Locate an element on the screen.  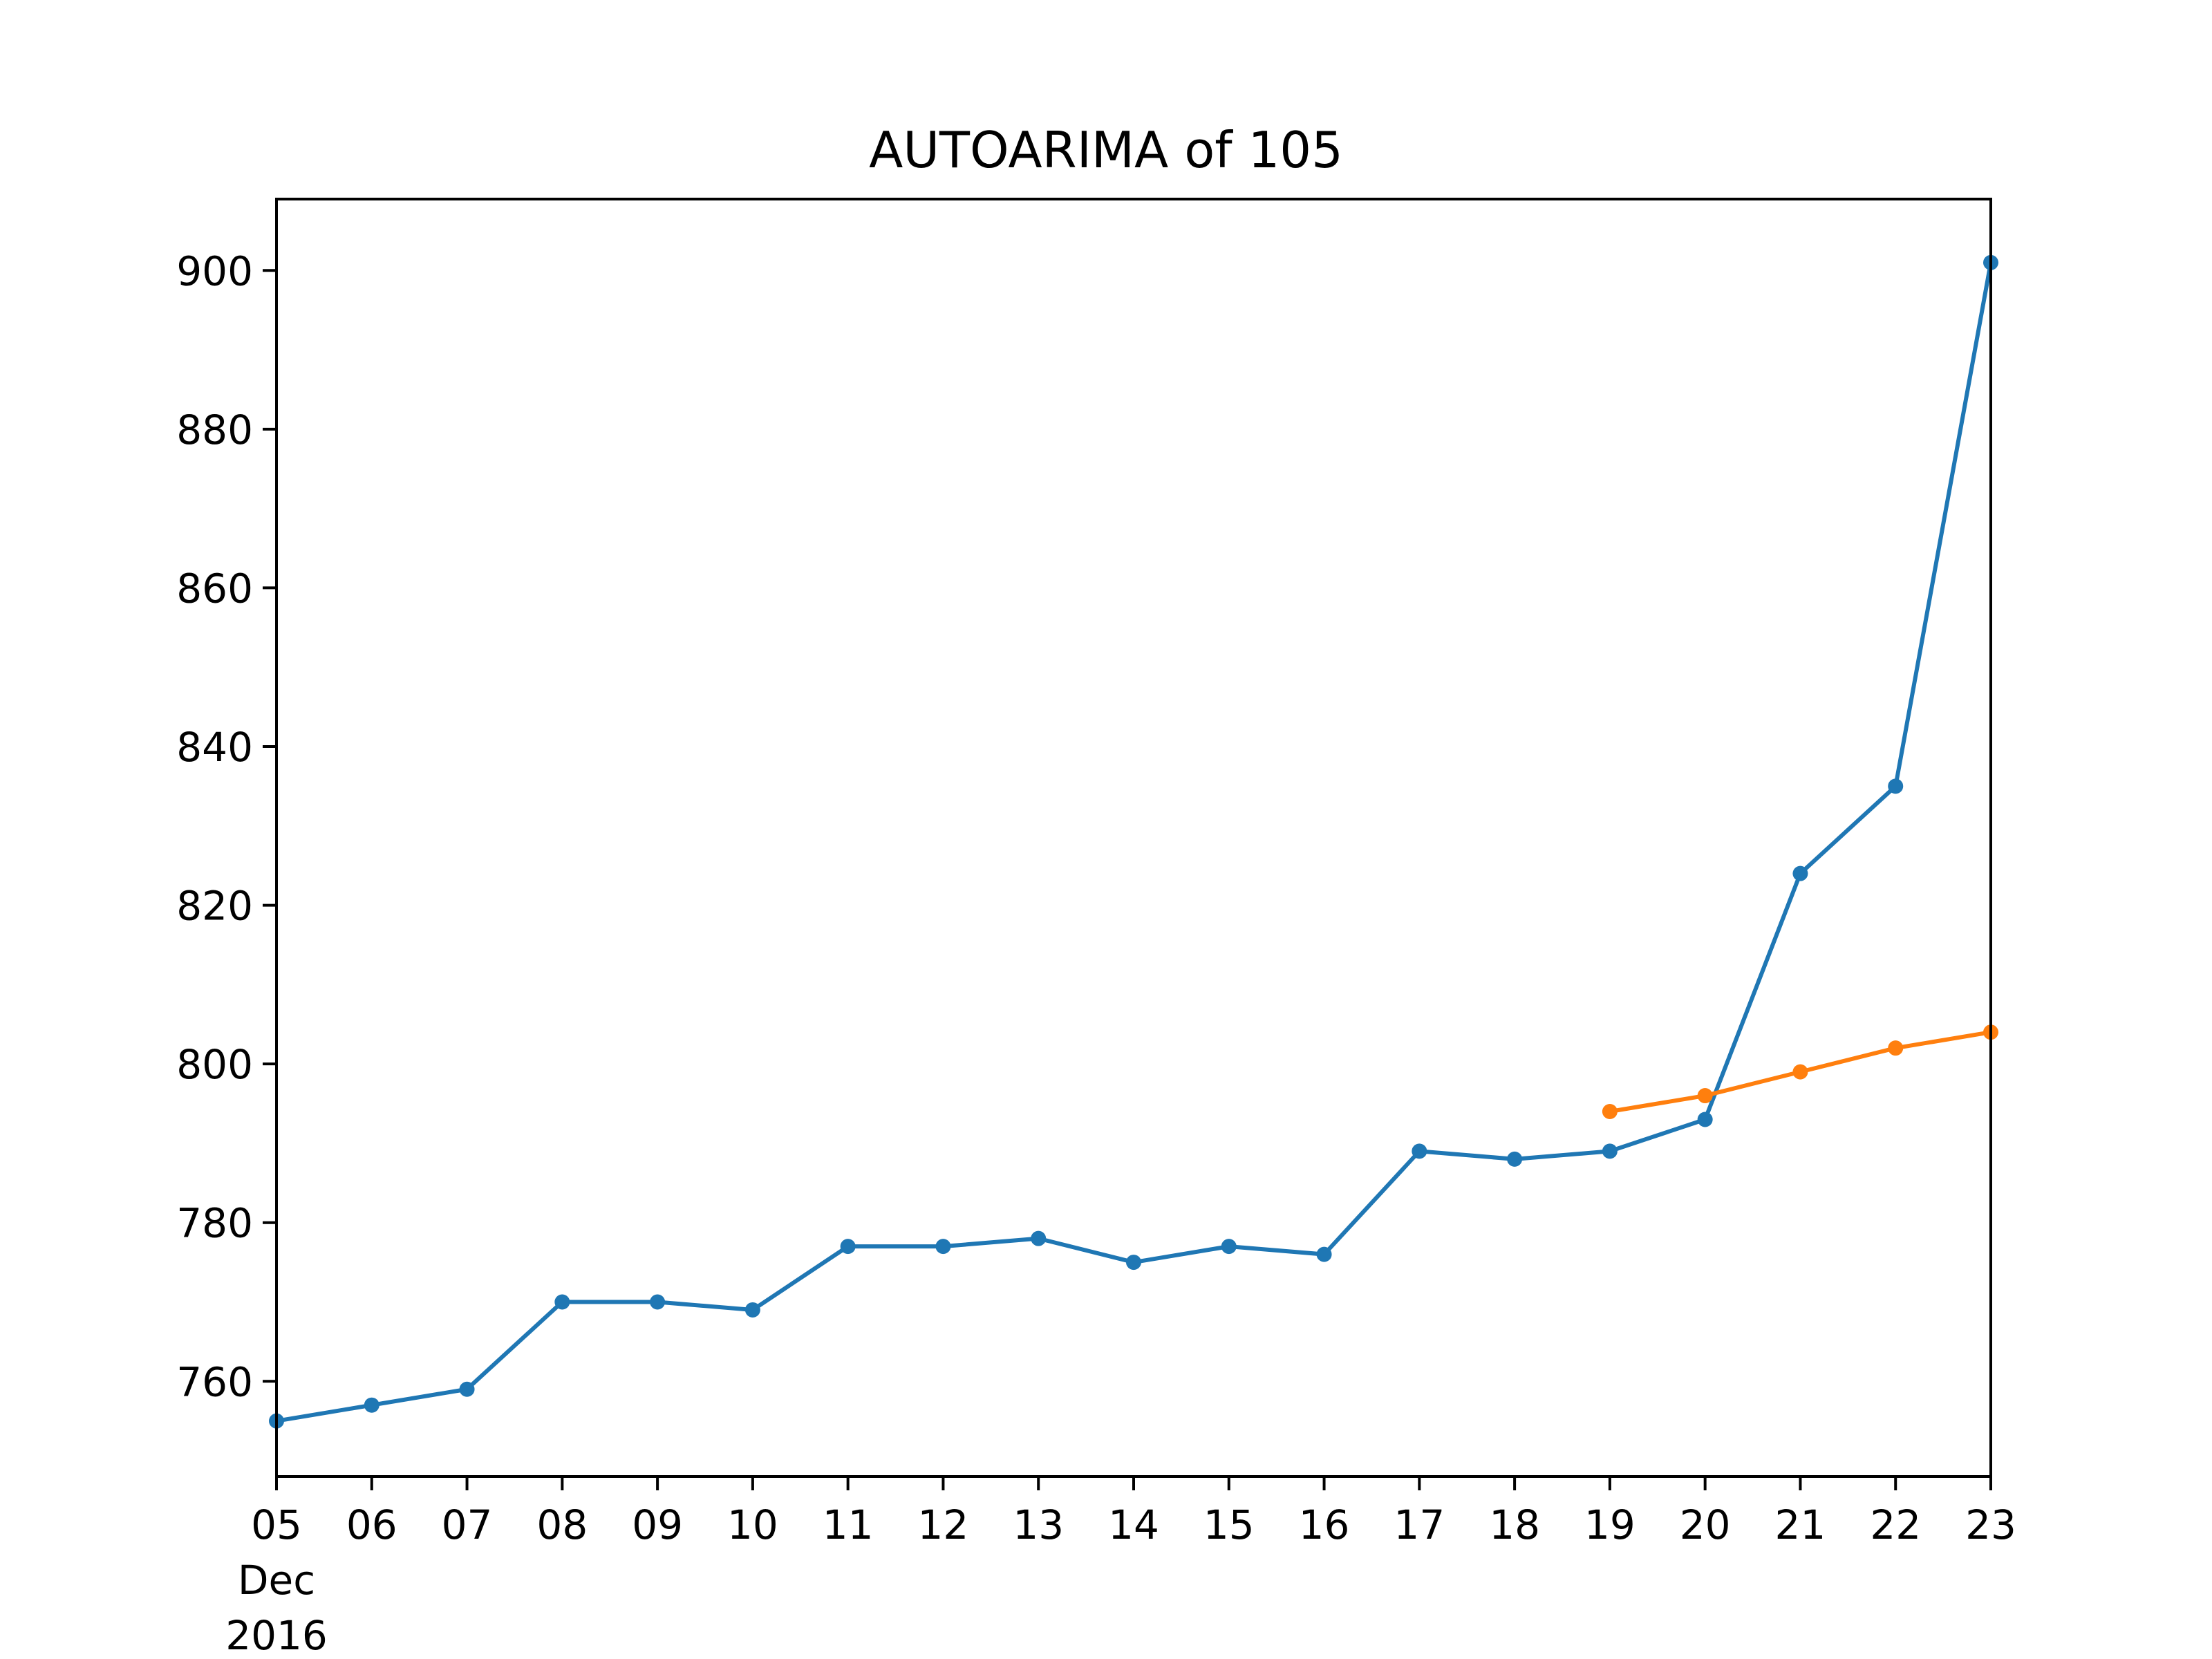
y-tick-label: 840 is located at coordinates (215, 747).